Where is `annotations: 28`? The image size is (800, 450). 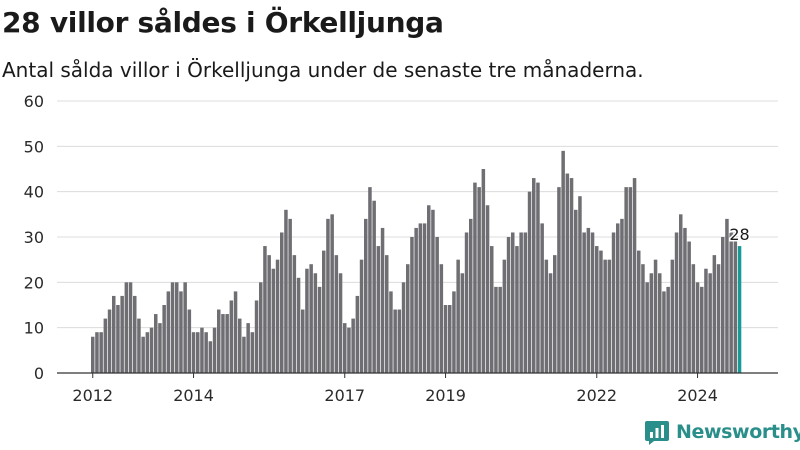
annotations: 28 is located at coordinates (739, 235).